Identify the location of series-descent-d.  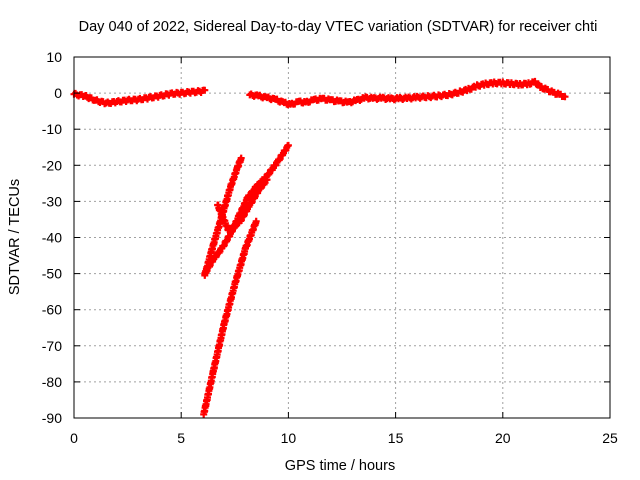
(230, 317).